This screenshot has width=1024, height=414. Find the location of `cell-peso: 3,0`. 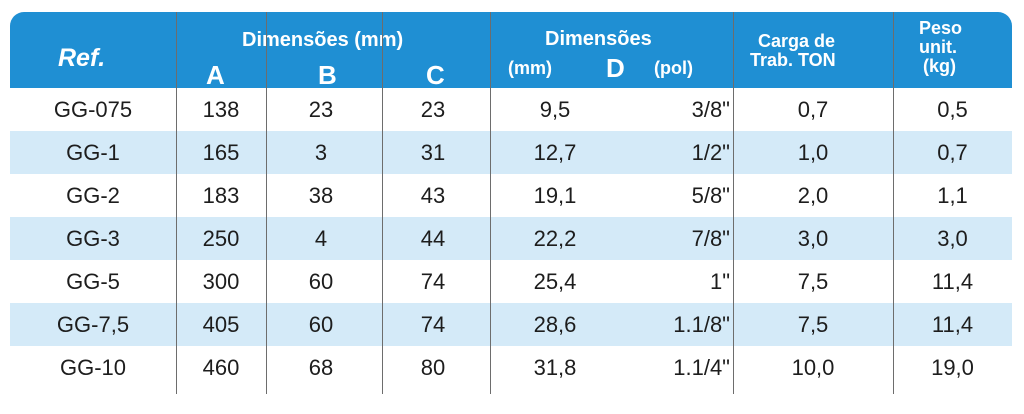

cell-peso: 3,0 is located at coordinates (952, 238).